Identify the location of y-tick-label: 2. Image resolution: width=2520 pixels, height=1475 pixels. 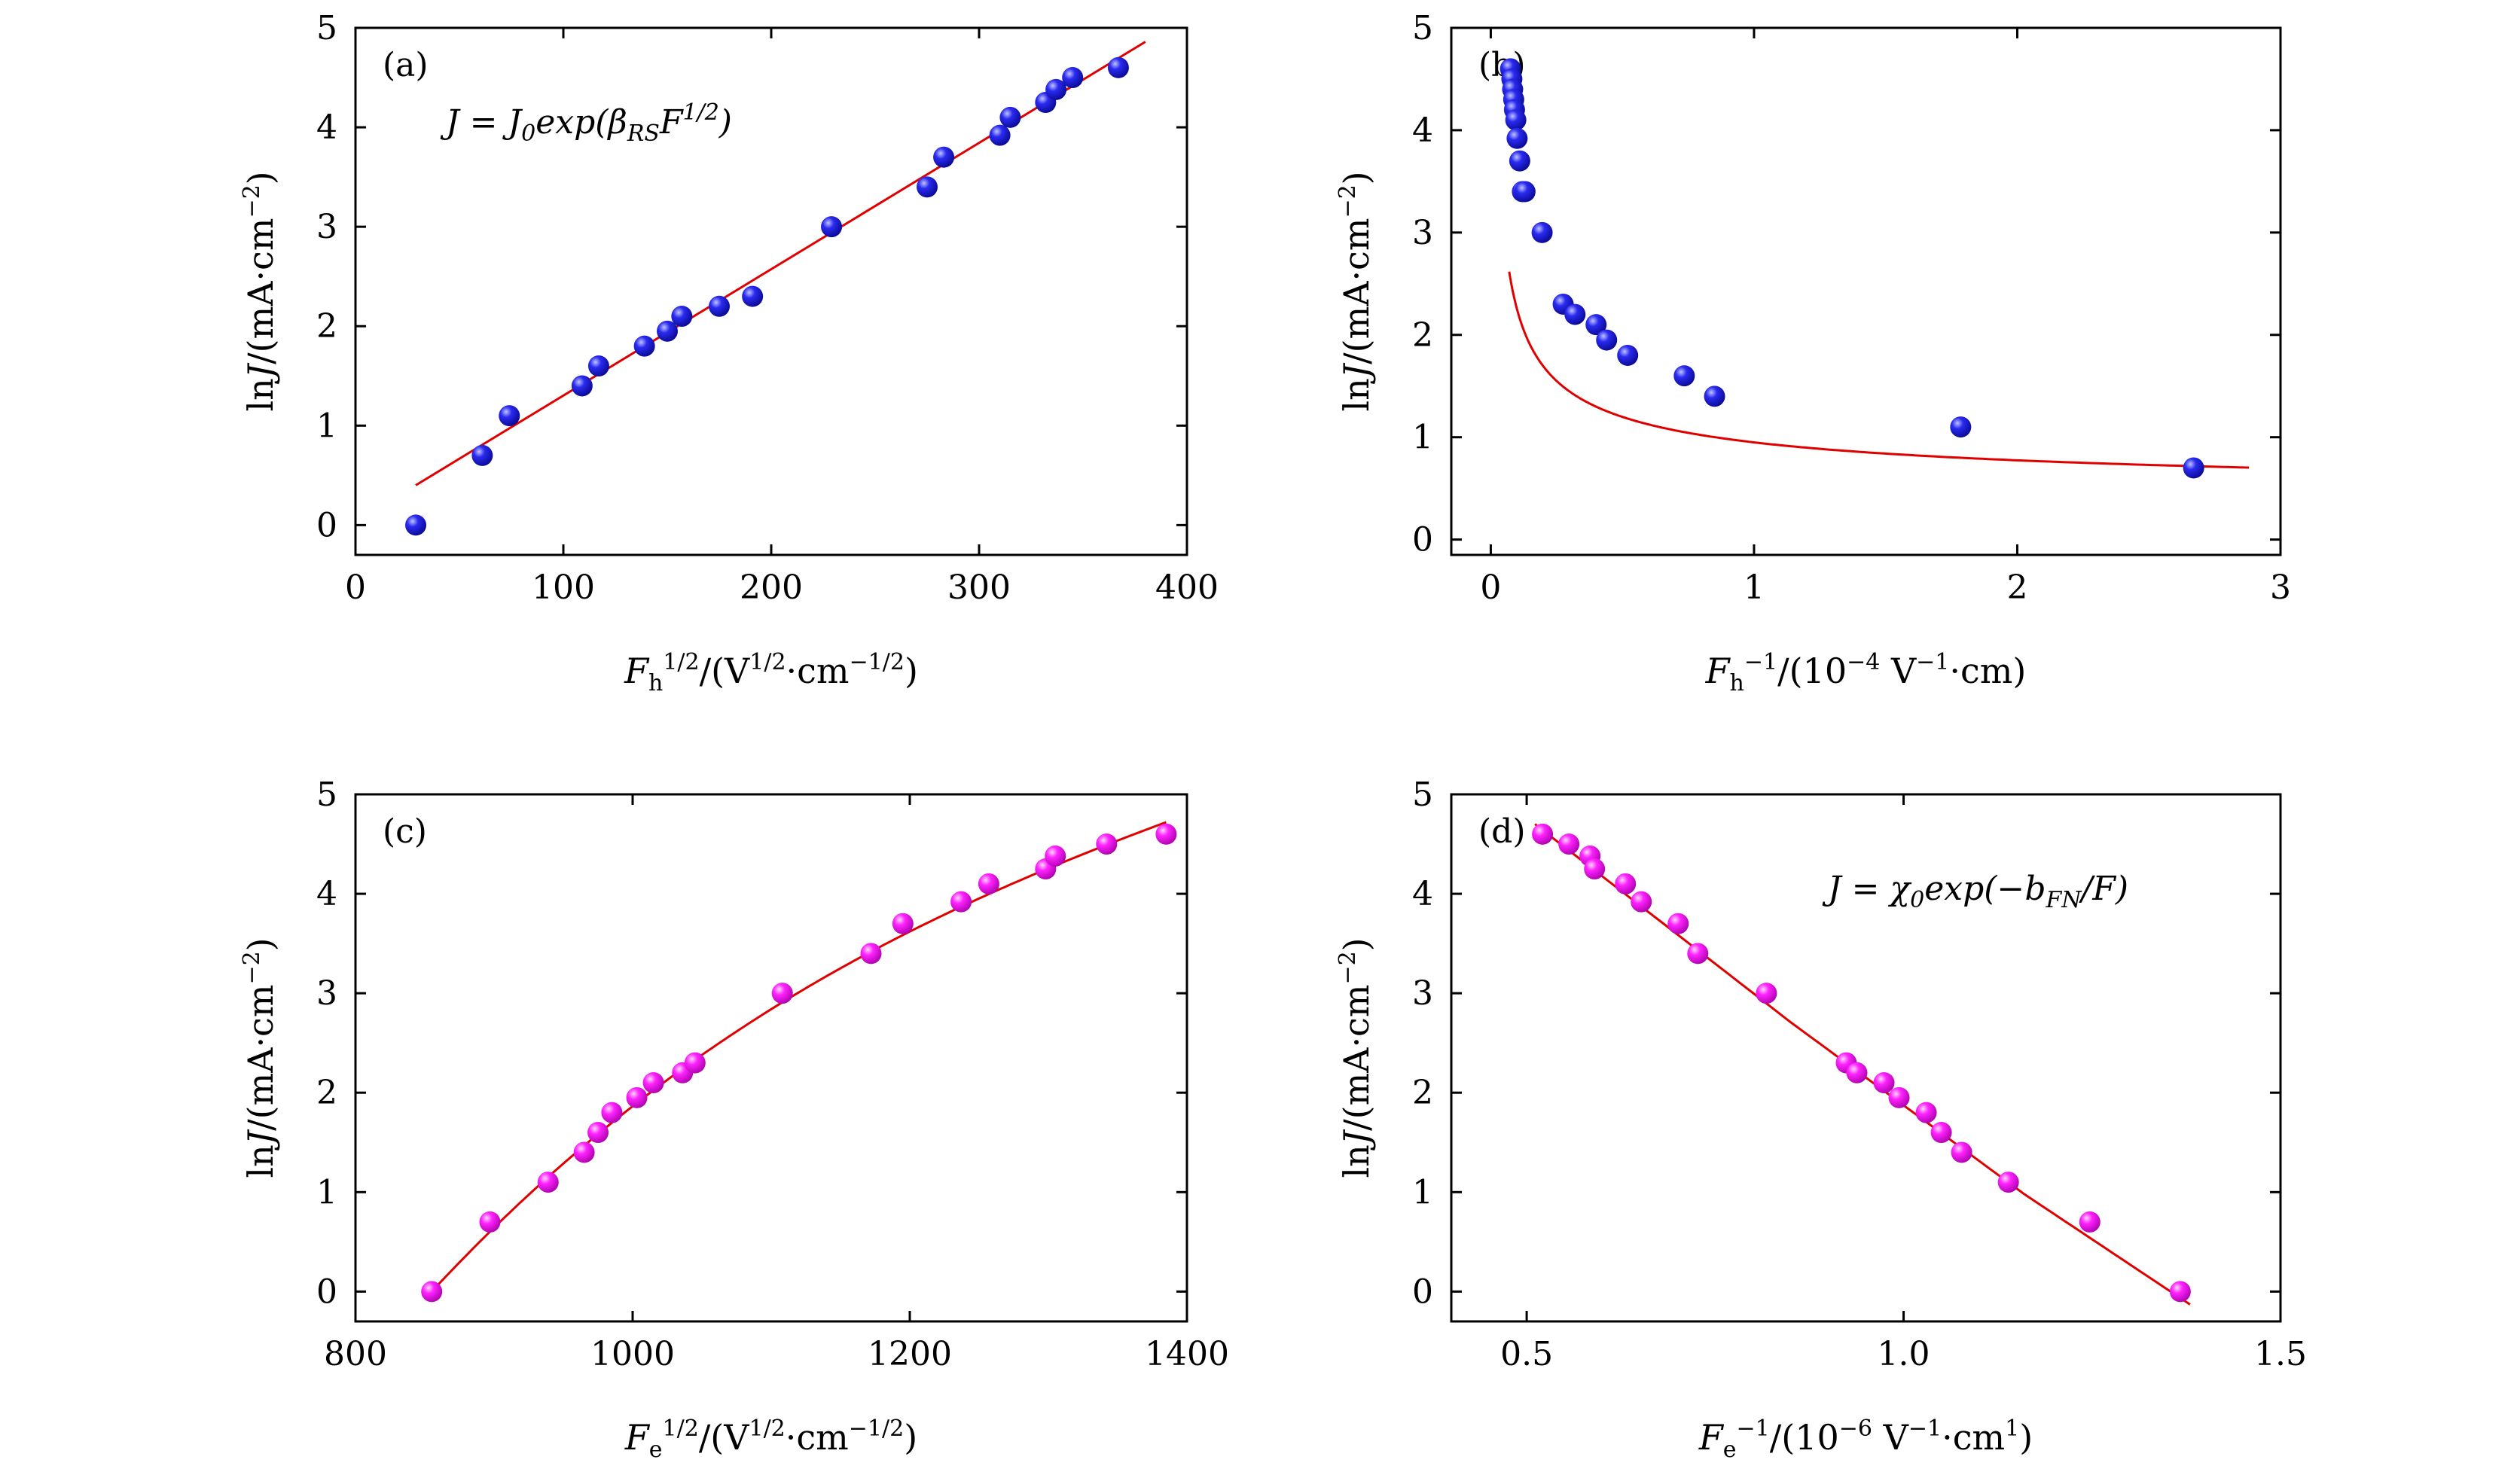
(1422, 335).